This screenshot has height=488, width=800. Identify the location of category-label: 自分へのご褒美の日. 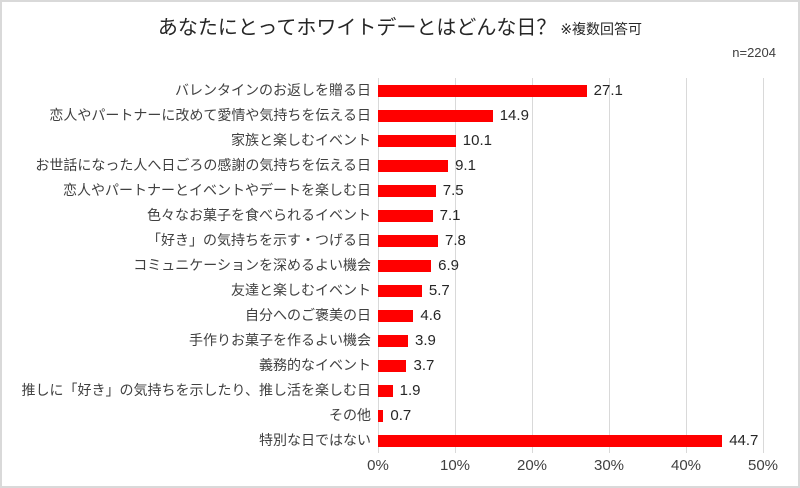
(308, 315).